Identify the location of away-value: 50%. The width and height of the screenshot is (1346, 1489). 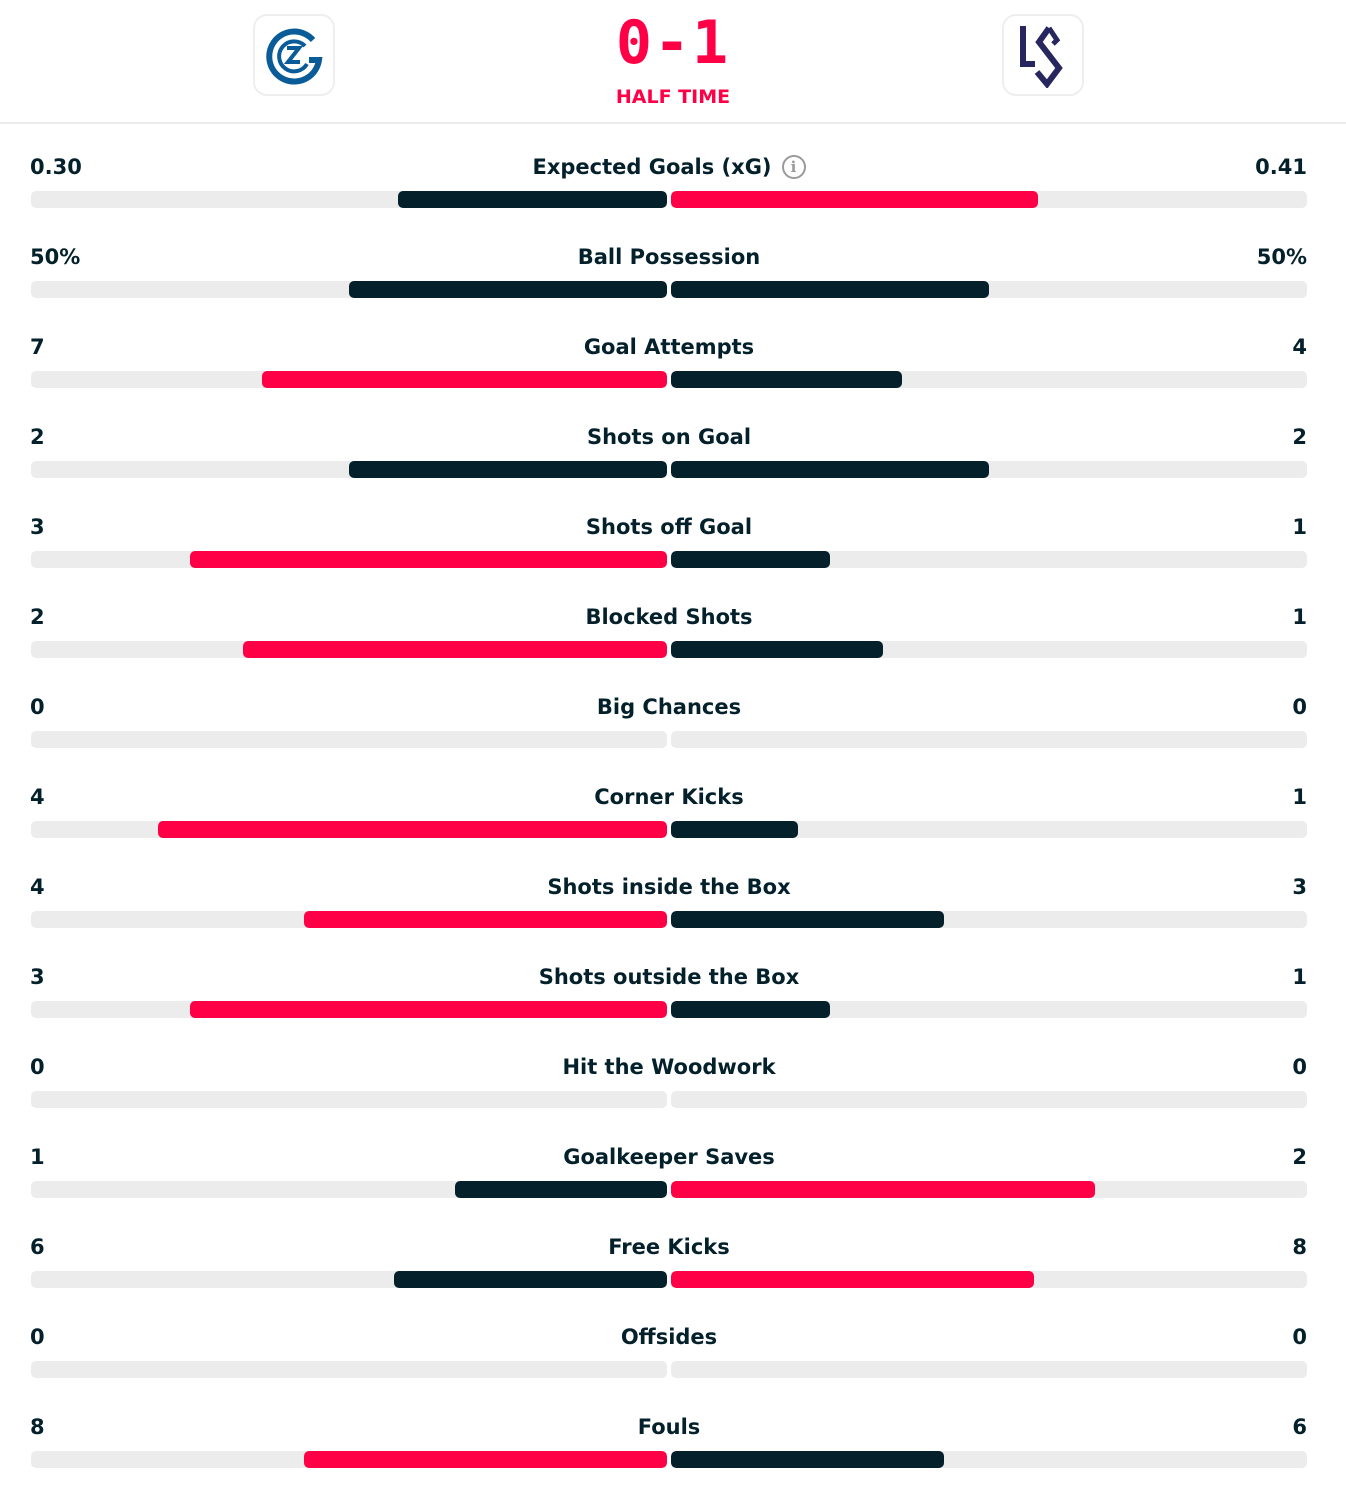
(1281, 257).